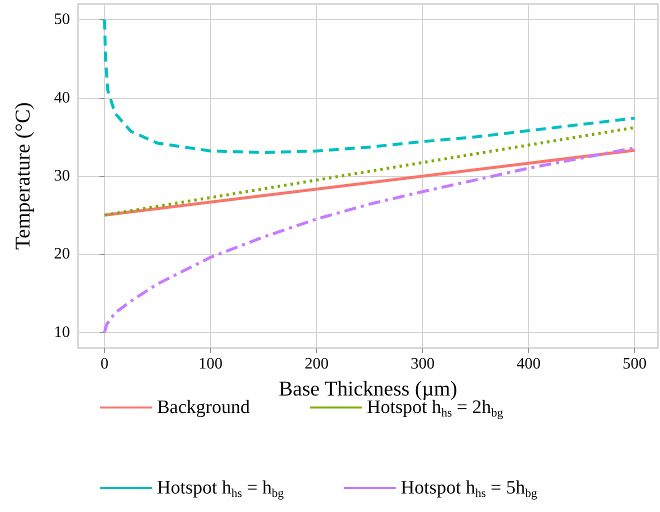 Image resolution: width=660 pixels, height=512 pixels. Describe the element at coordinates (62, 19) in the screenshot. I see `y-tick-label: 50` at that location.